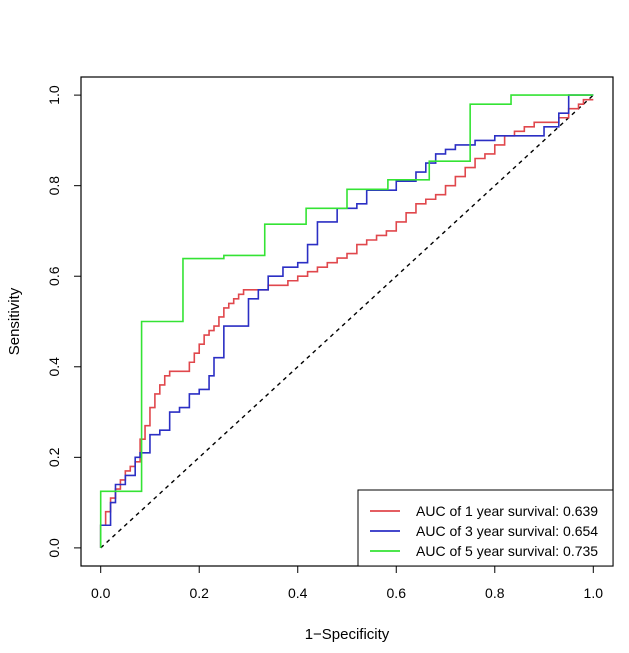 The height and width of the screenshot is (653, 629). What do you see at coordinates (347, 634) in the screenshot?
I see `x-axis-label: 1−Specificity` at bounding box center [347, 634].